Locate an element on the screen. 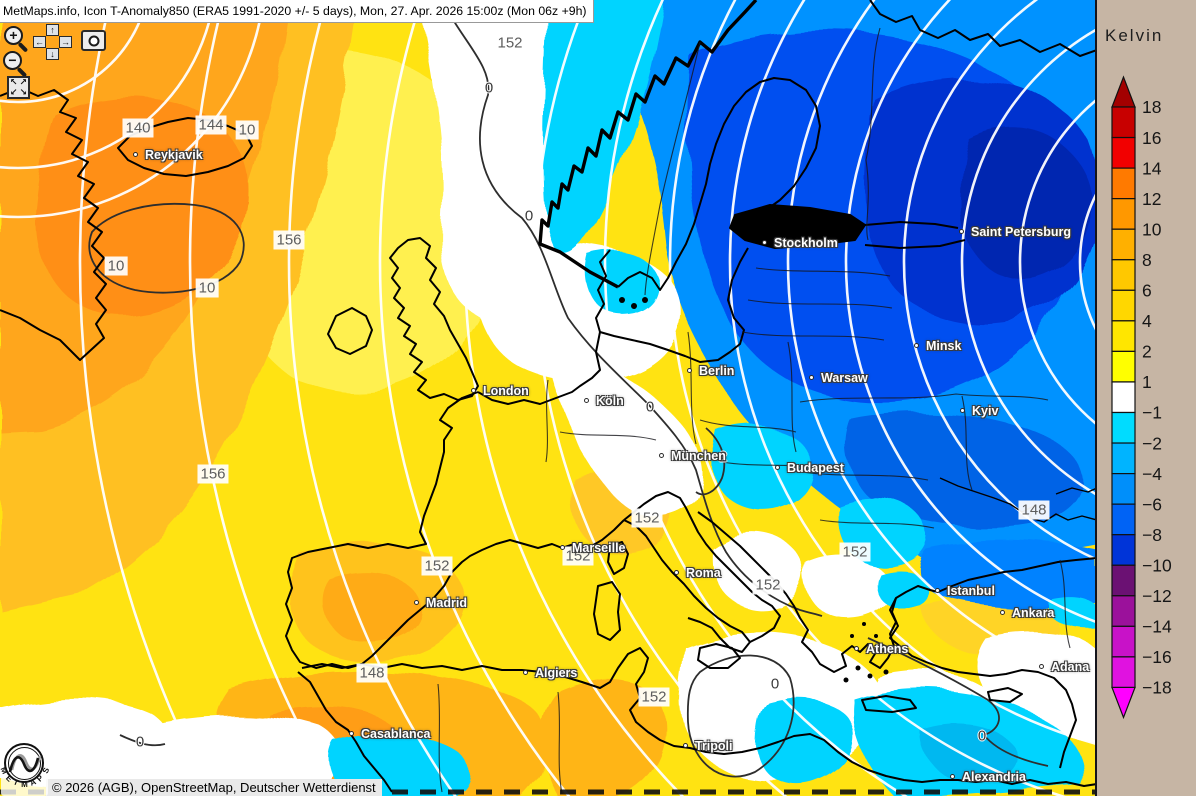 The image size is (1196, 796). pan-down-button: ↓ is located at coordinates (52, 54).